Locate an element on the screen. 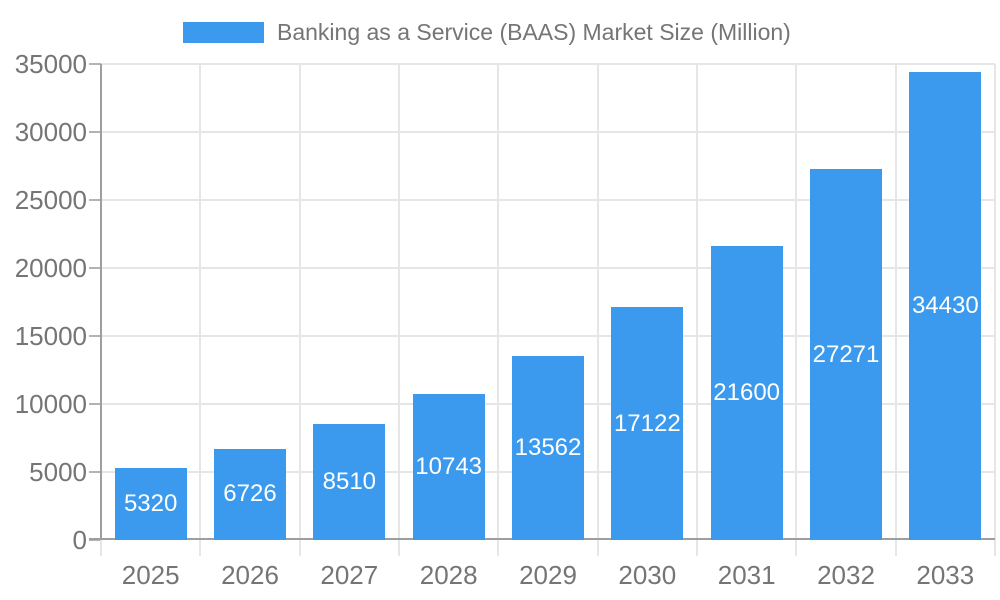 Image resolution: width=1000 pixels, height=600 pixels. bar-value-label: 13562 is located at coordinates (548, 447).